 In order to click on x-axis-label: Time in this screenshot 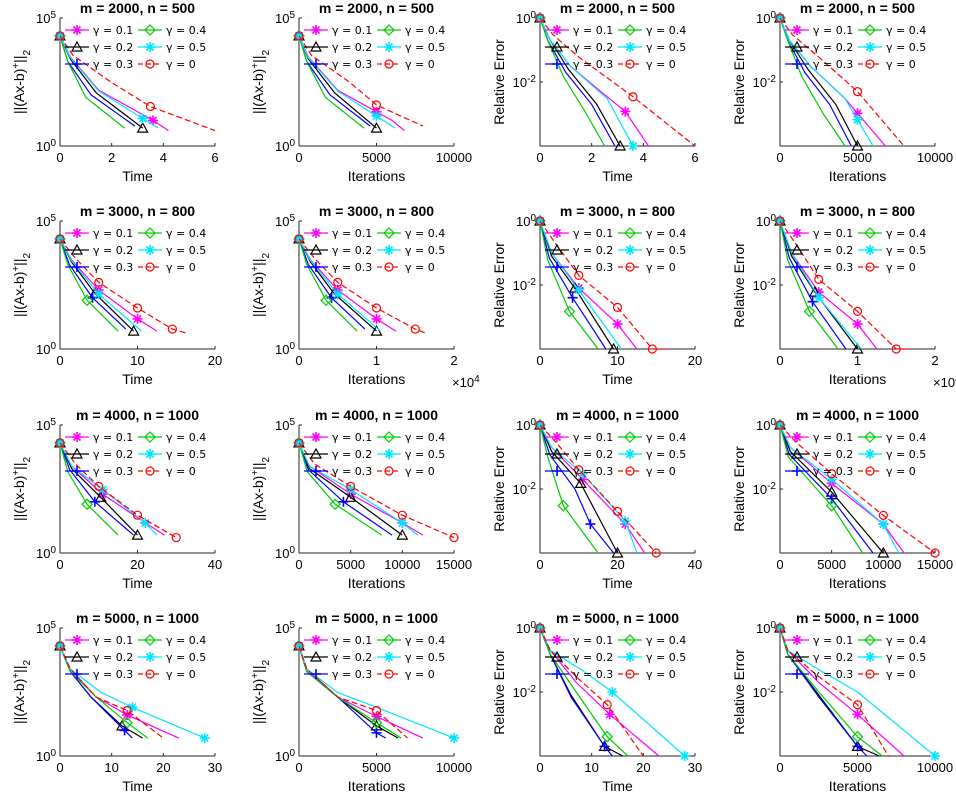, I will do `click(137, 379)`.